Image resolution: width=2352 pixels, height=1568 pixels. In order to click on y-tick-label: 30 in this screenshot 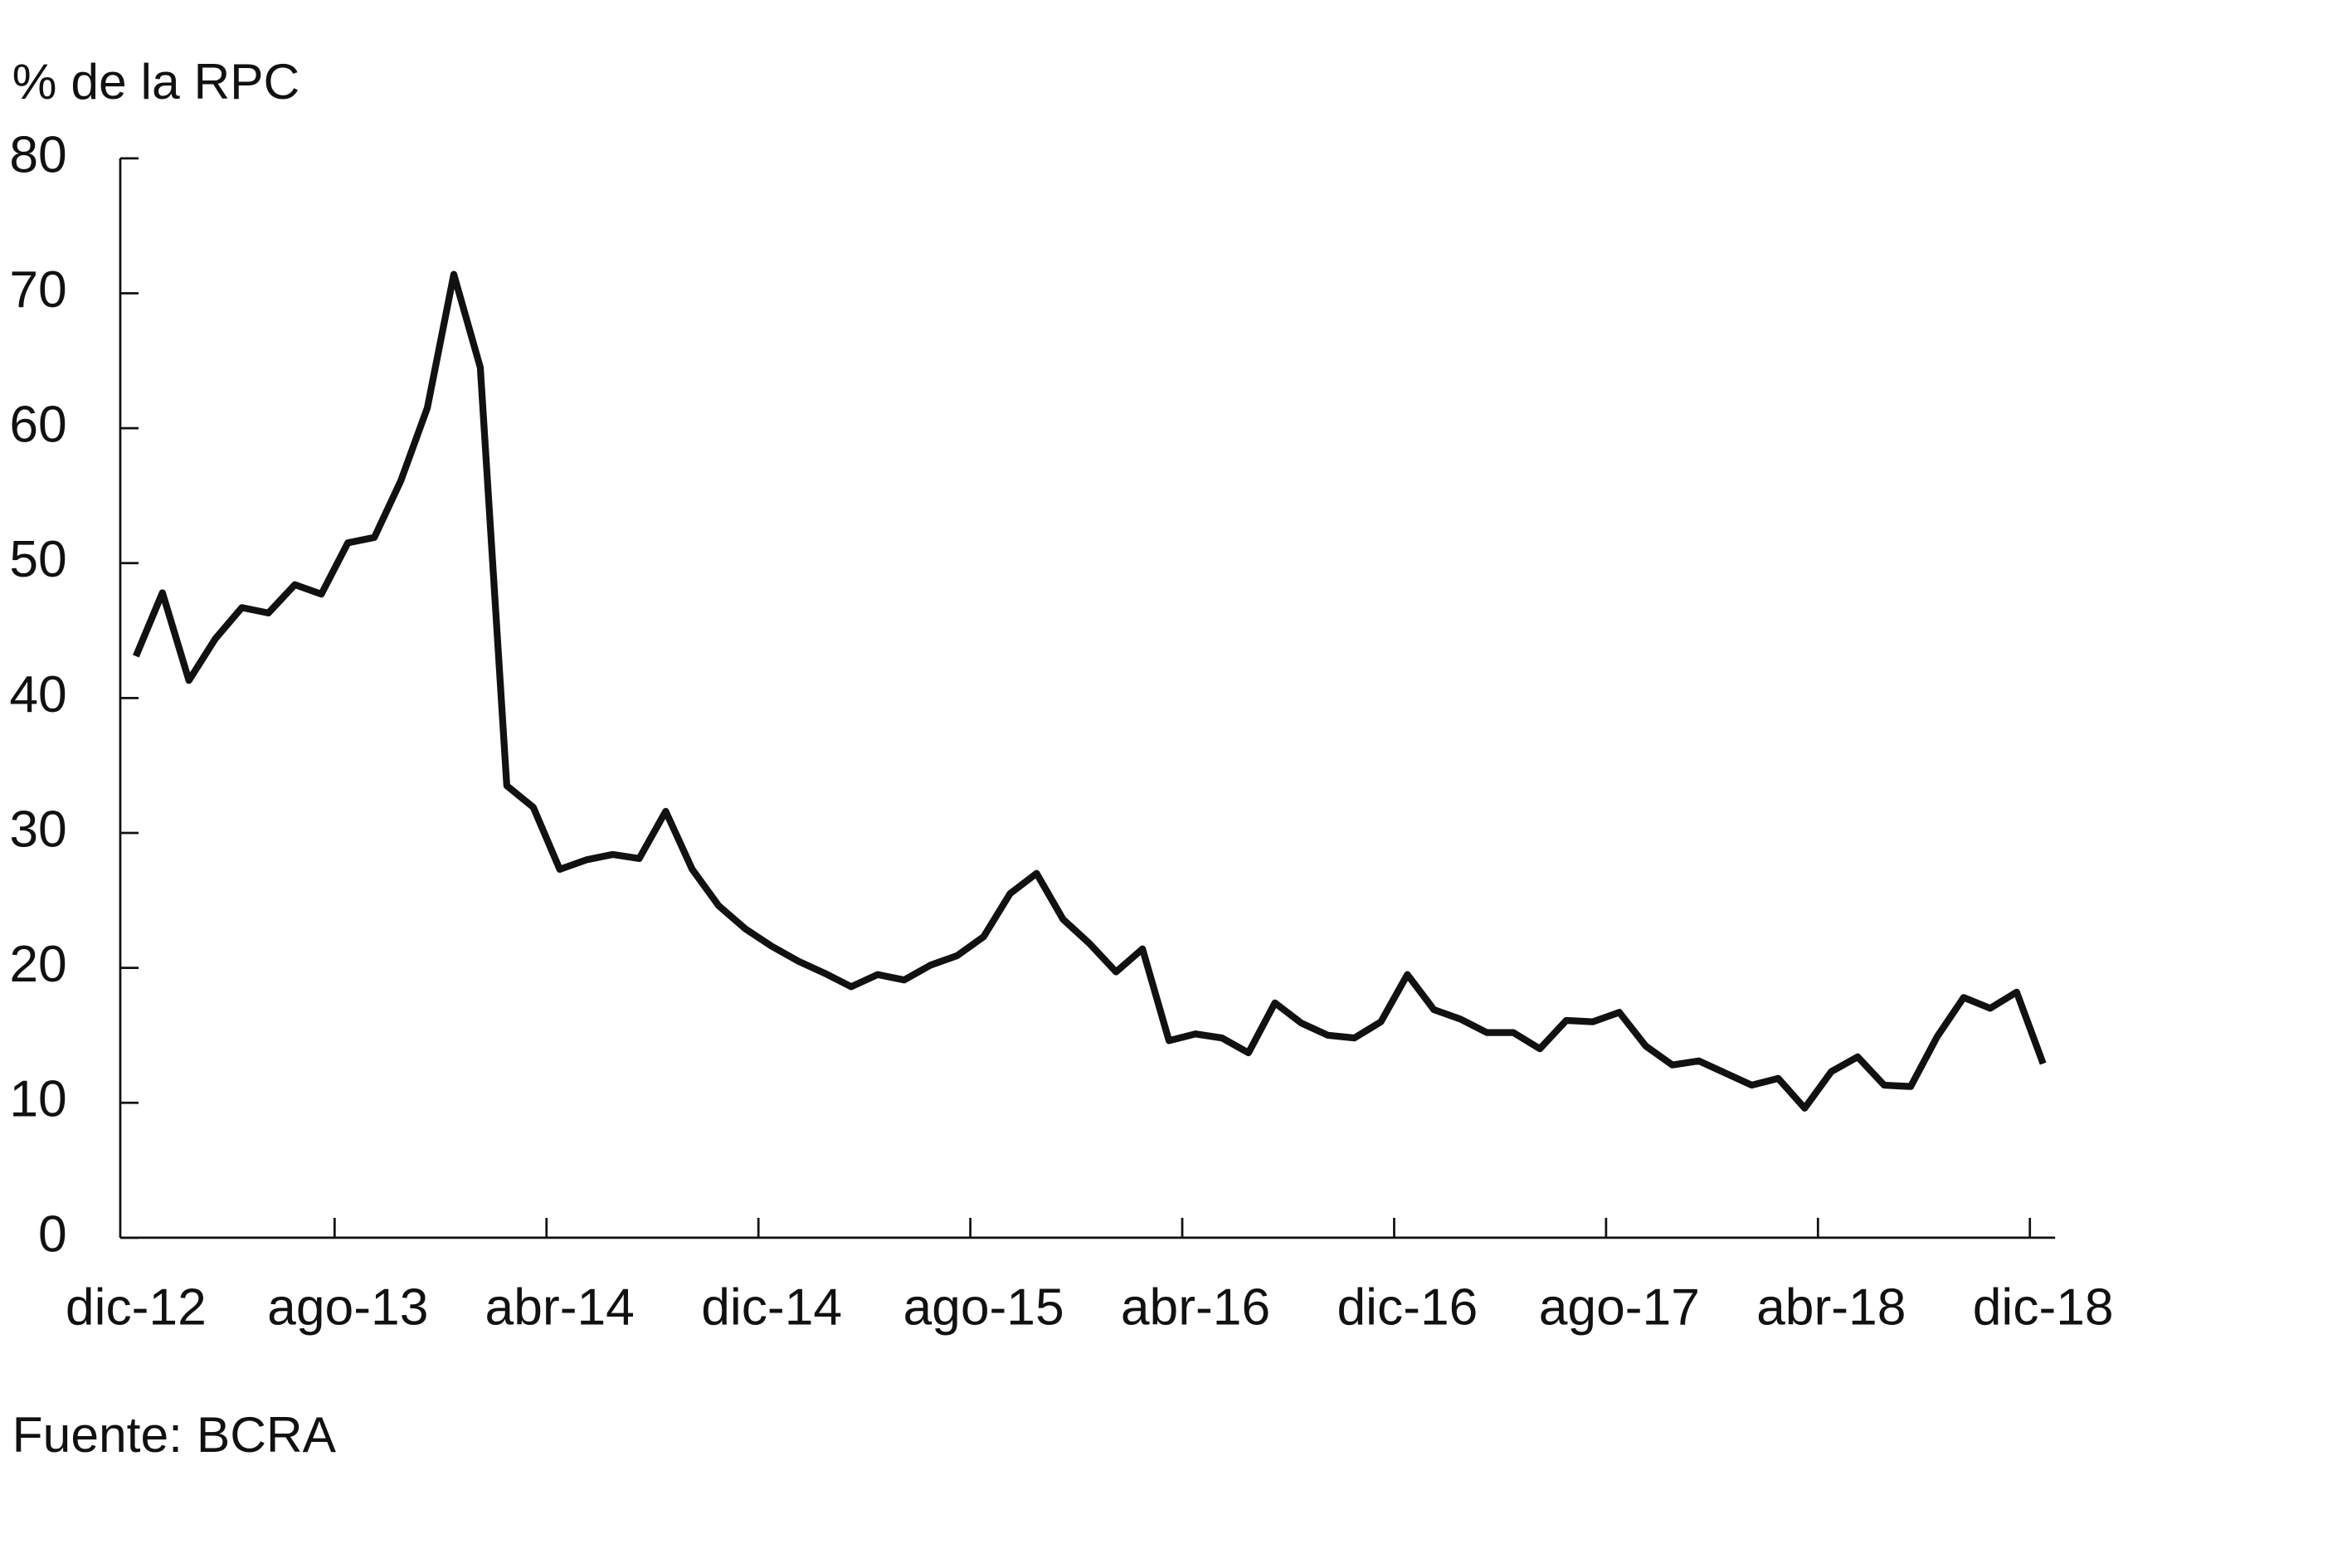, I will do `click(37, 829)`.